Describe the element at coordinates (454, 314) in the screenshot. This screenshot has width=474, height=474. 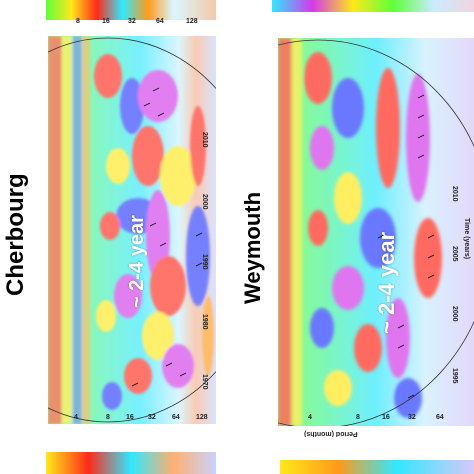
I see `weymouth-time-tick-2000: 2000` at that location.